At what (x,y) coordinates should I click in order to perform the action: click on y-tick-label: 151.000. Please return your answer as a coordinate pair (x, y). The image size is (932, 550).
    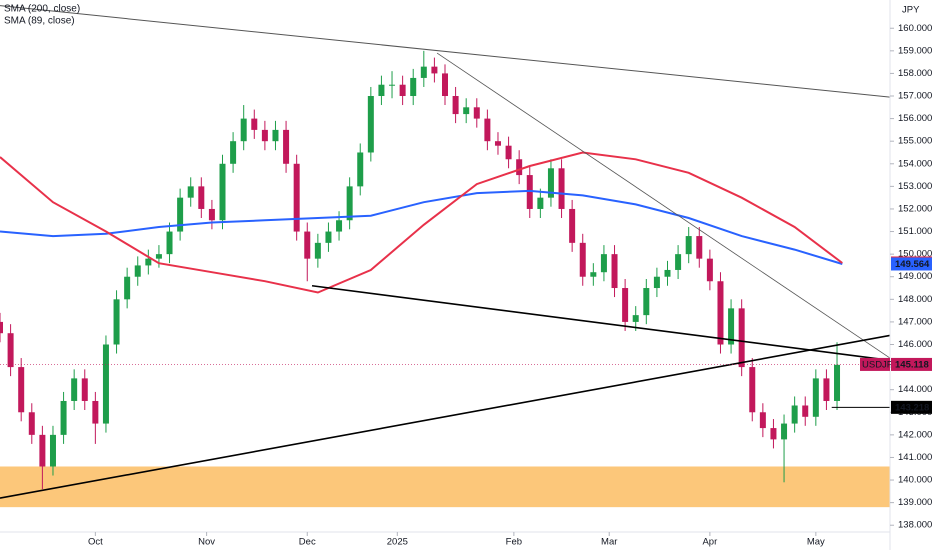
    Looking at the image, I should click on (915, 231).